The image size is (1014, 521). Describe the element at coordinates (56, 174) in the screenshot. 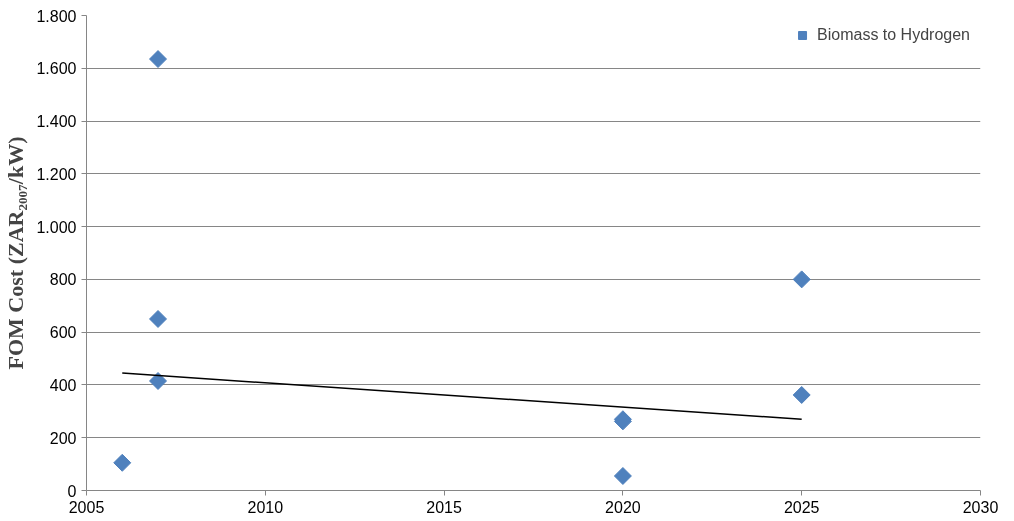

I see `y-tick-label: 1.200` at that location.